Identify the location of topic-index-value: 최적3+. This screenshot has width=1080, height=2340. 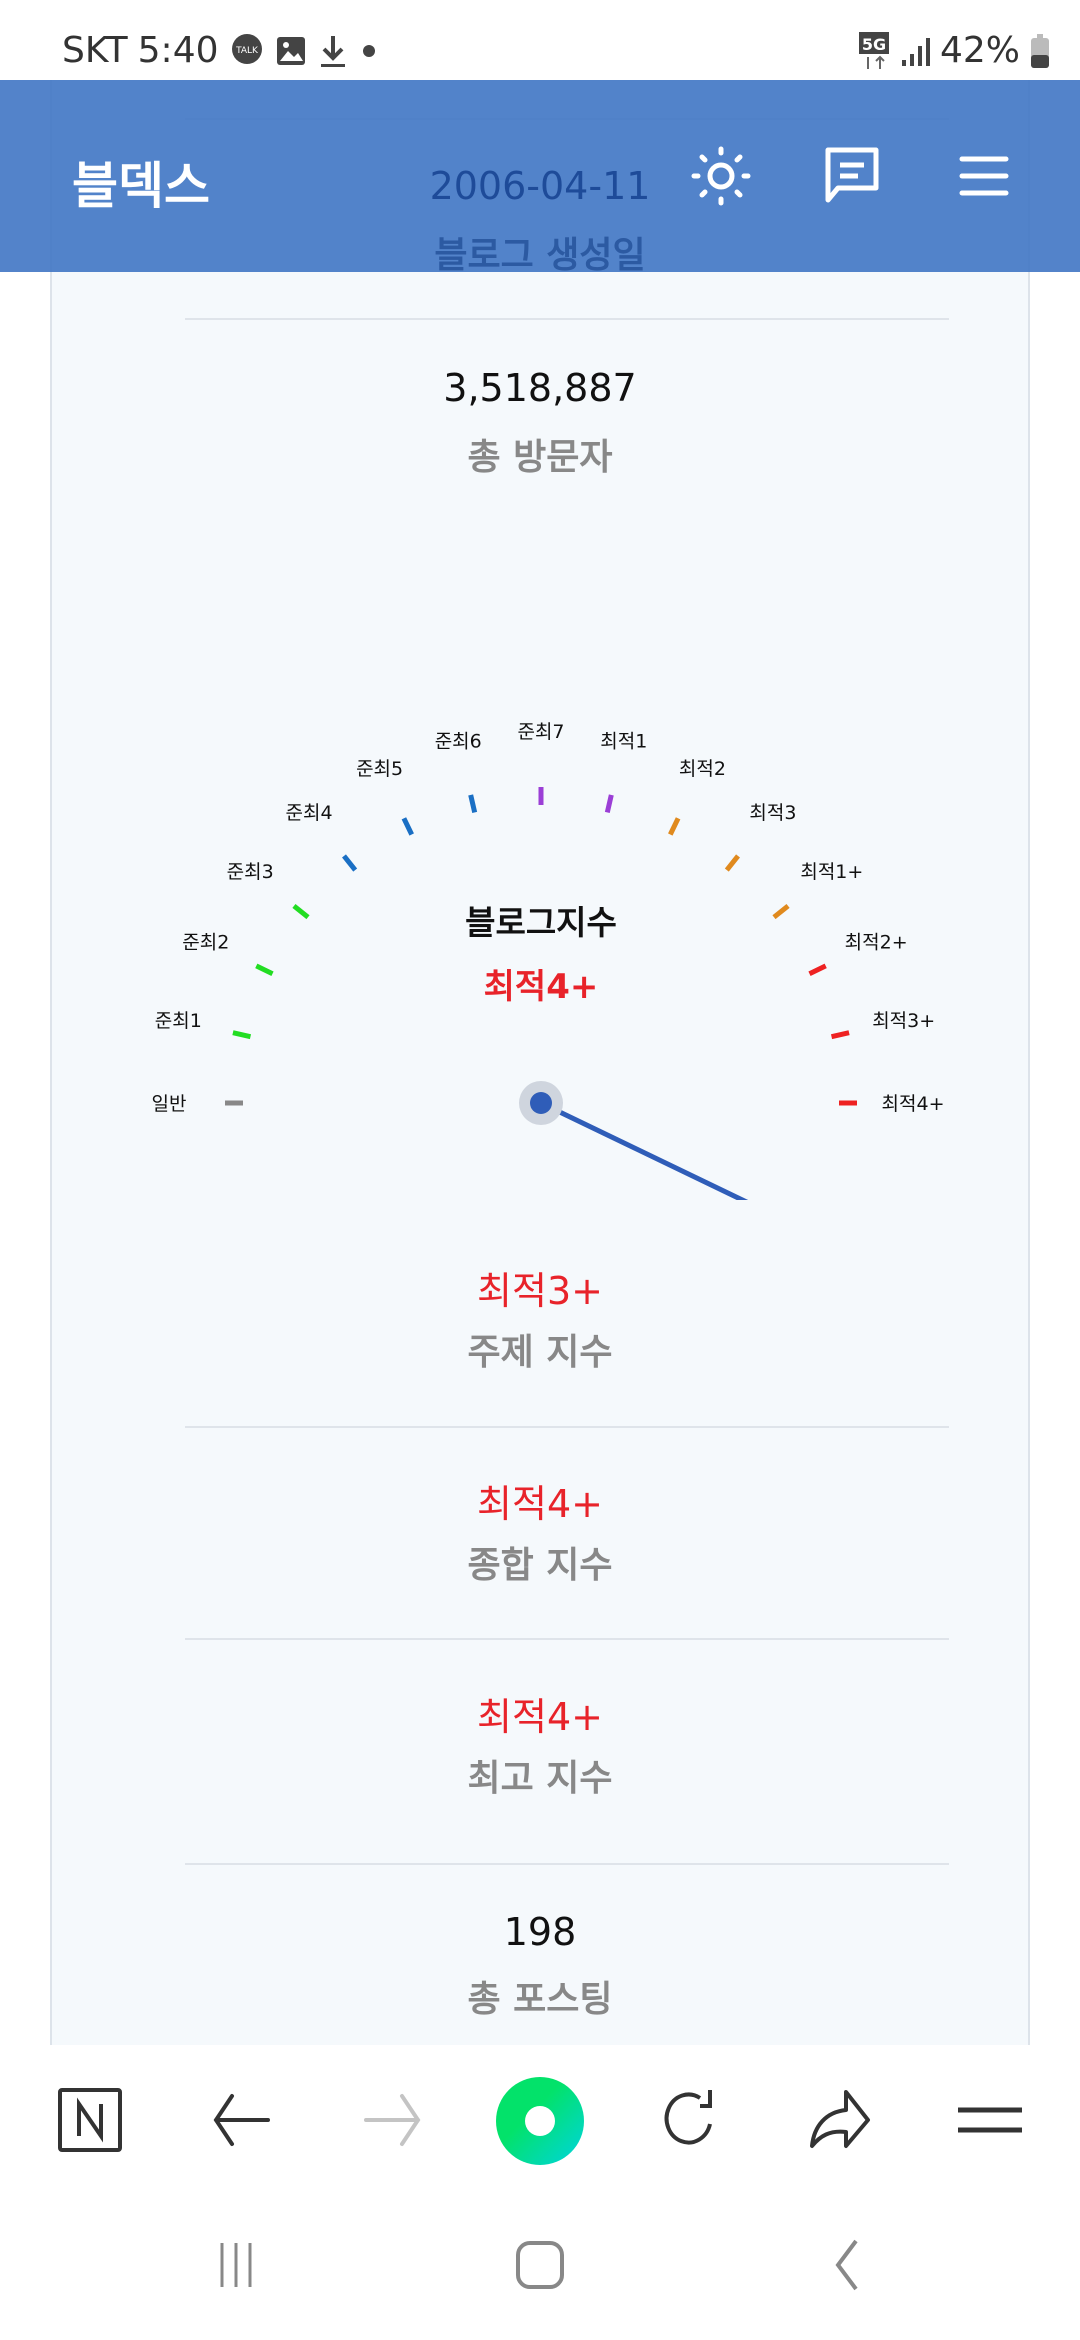
(540, 1291).